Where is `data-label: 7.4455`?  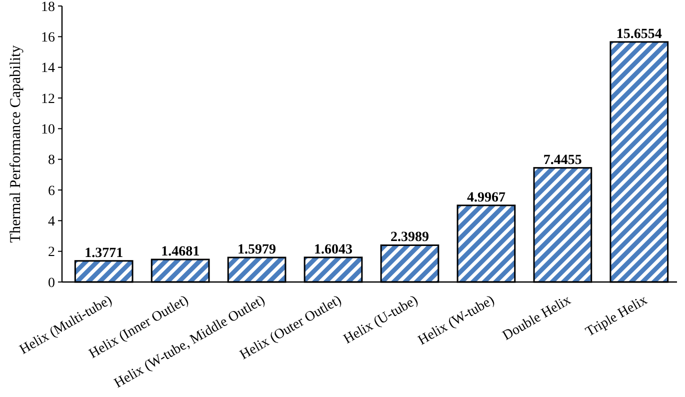
data-label: 7.4455 is located at coordinates (562, 160).